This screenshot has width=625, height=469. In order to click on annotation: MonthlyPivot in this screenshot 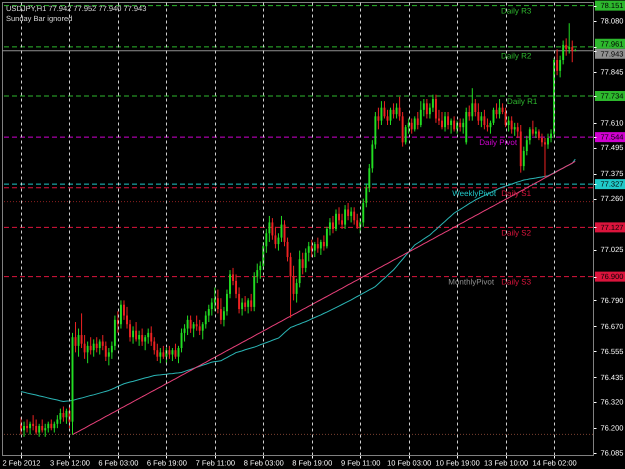, I will do `click(471, 282)`.